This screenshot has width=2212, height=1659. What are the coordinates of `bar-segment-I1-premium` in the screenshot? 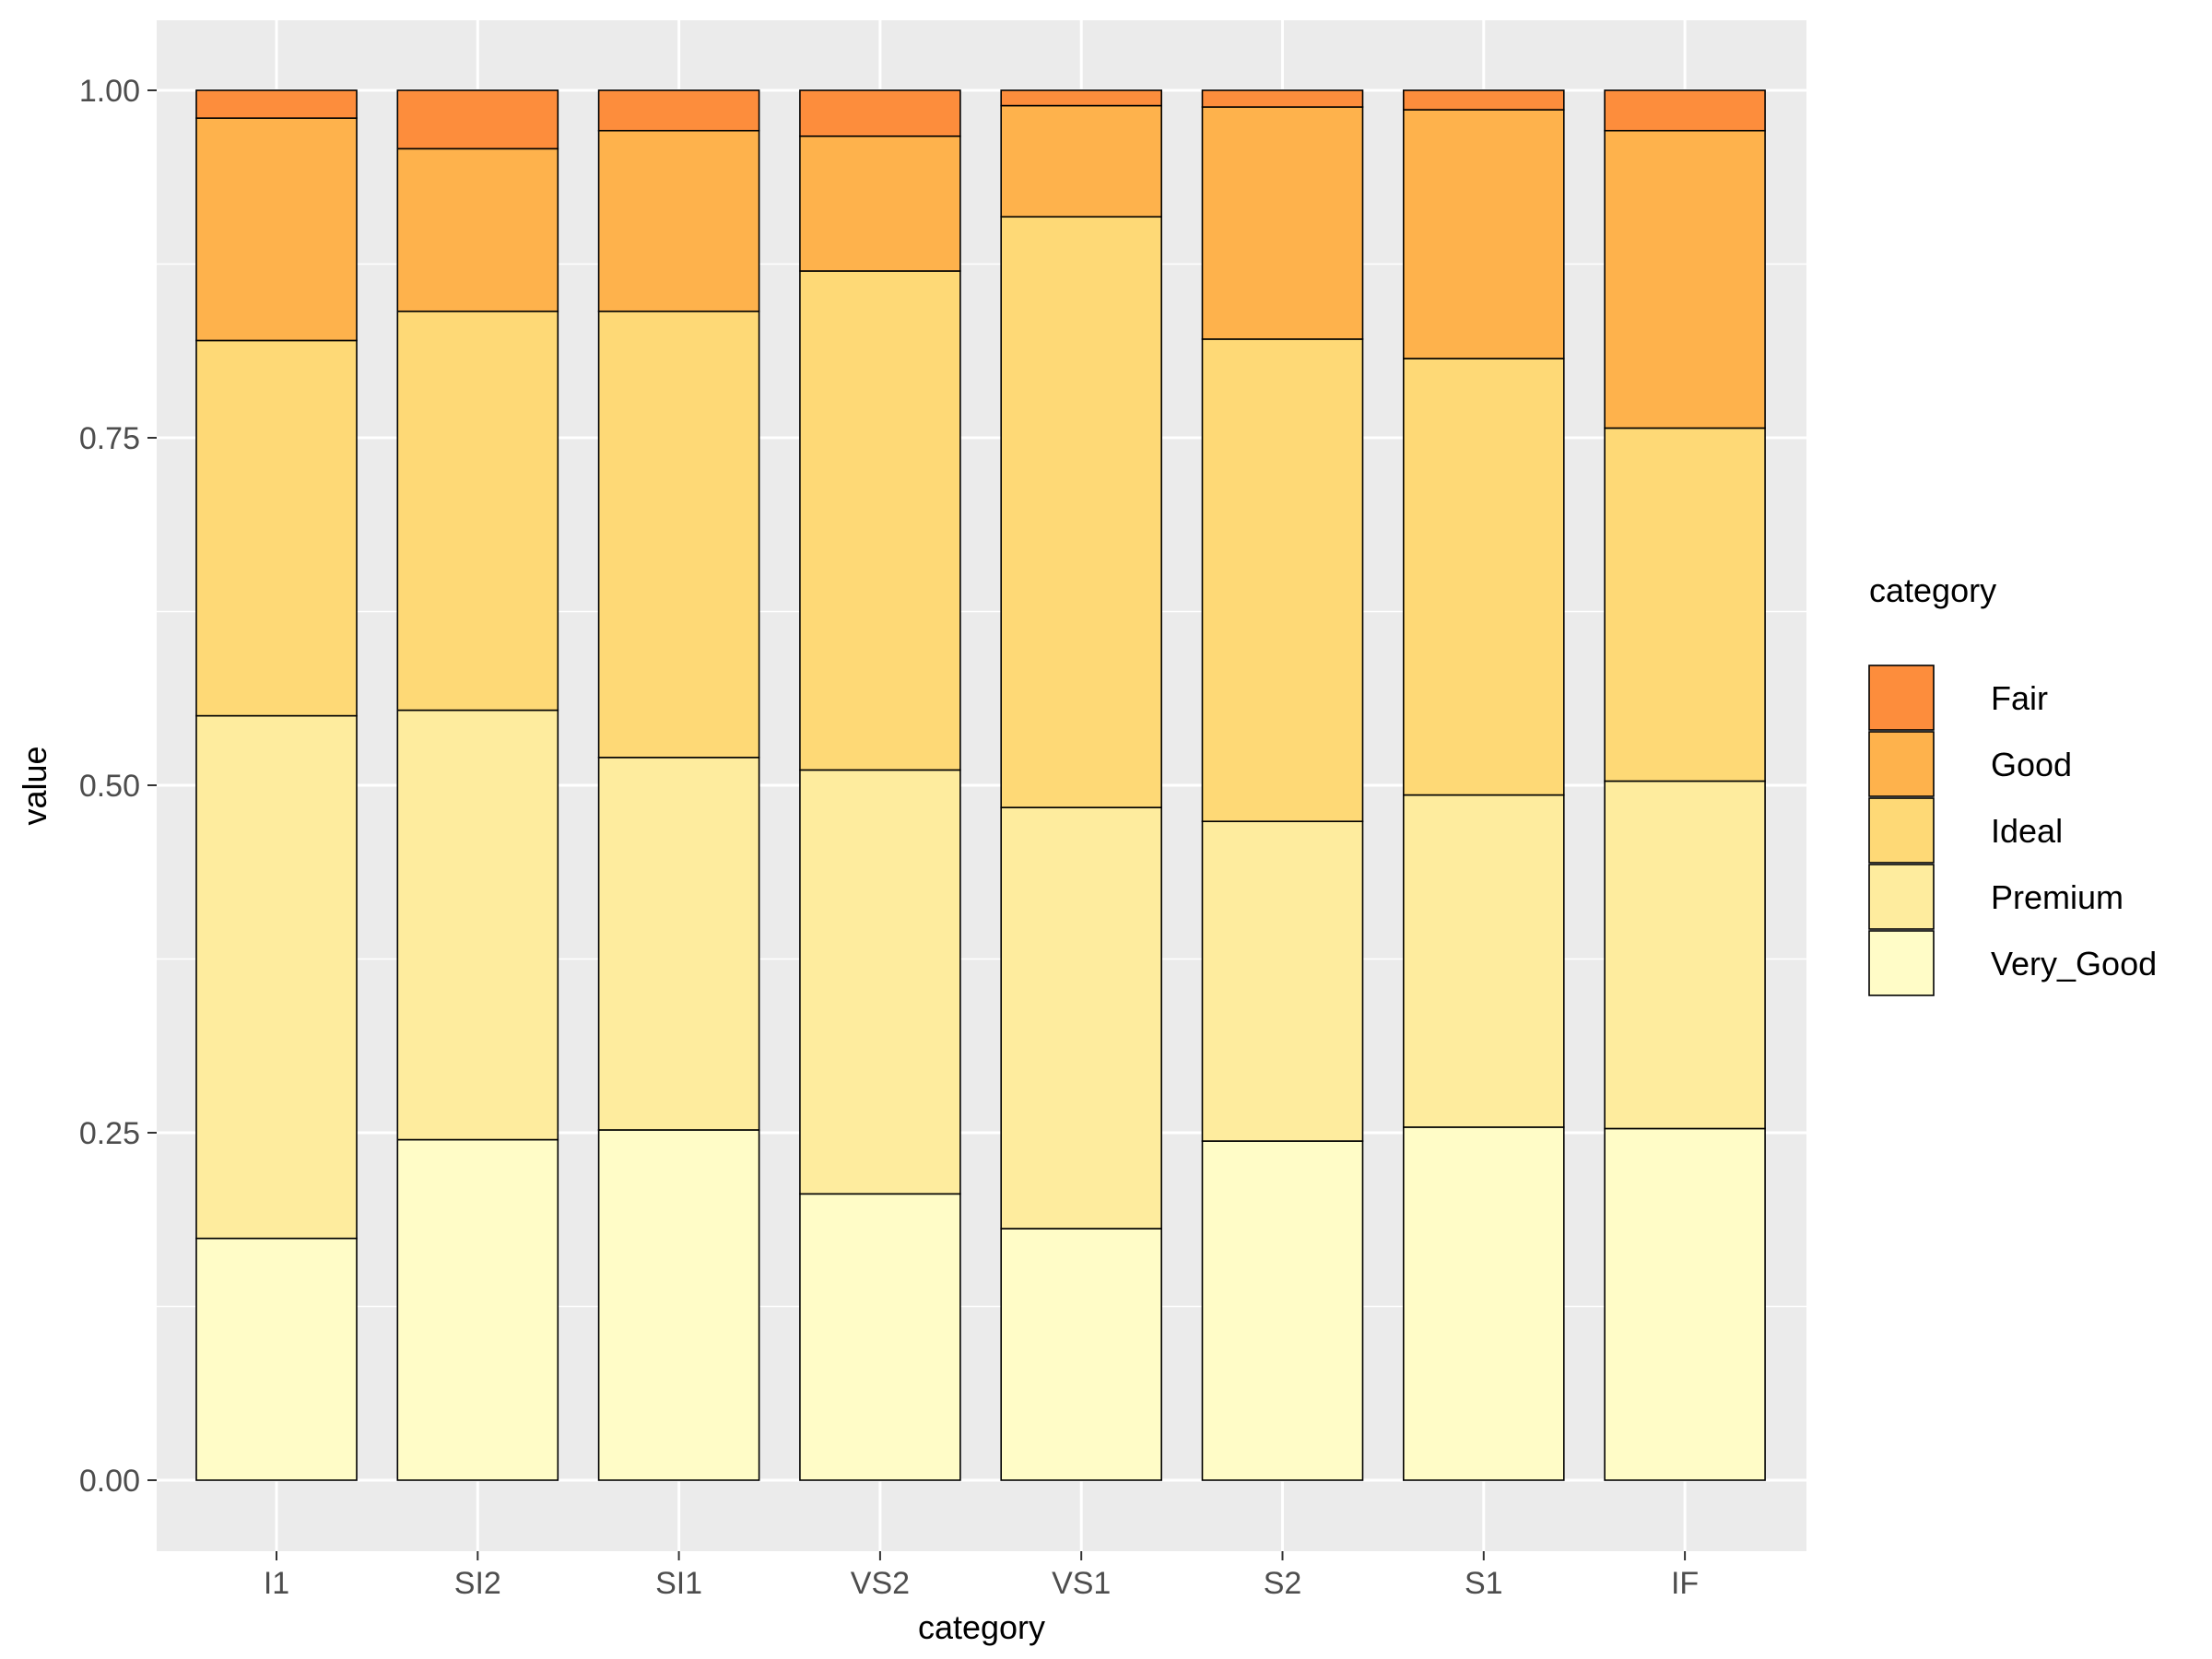 It's located at (276, 977).